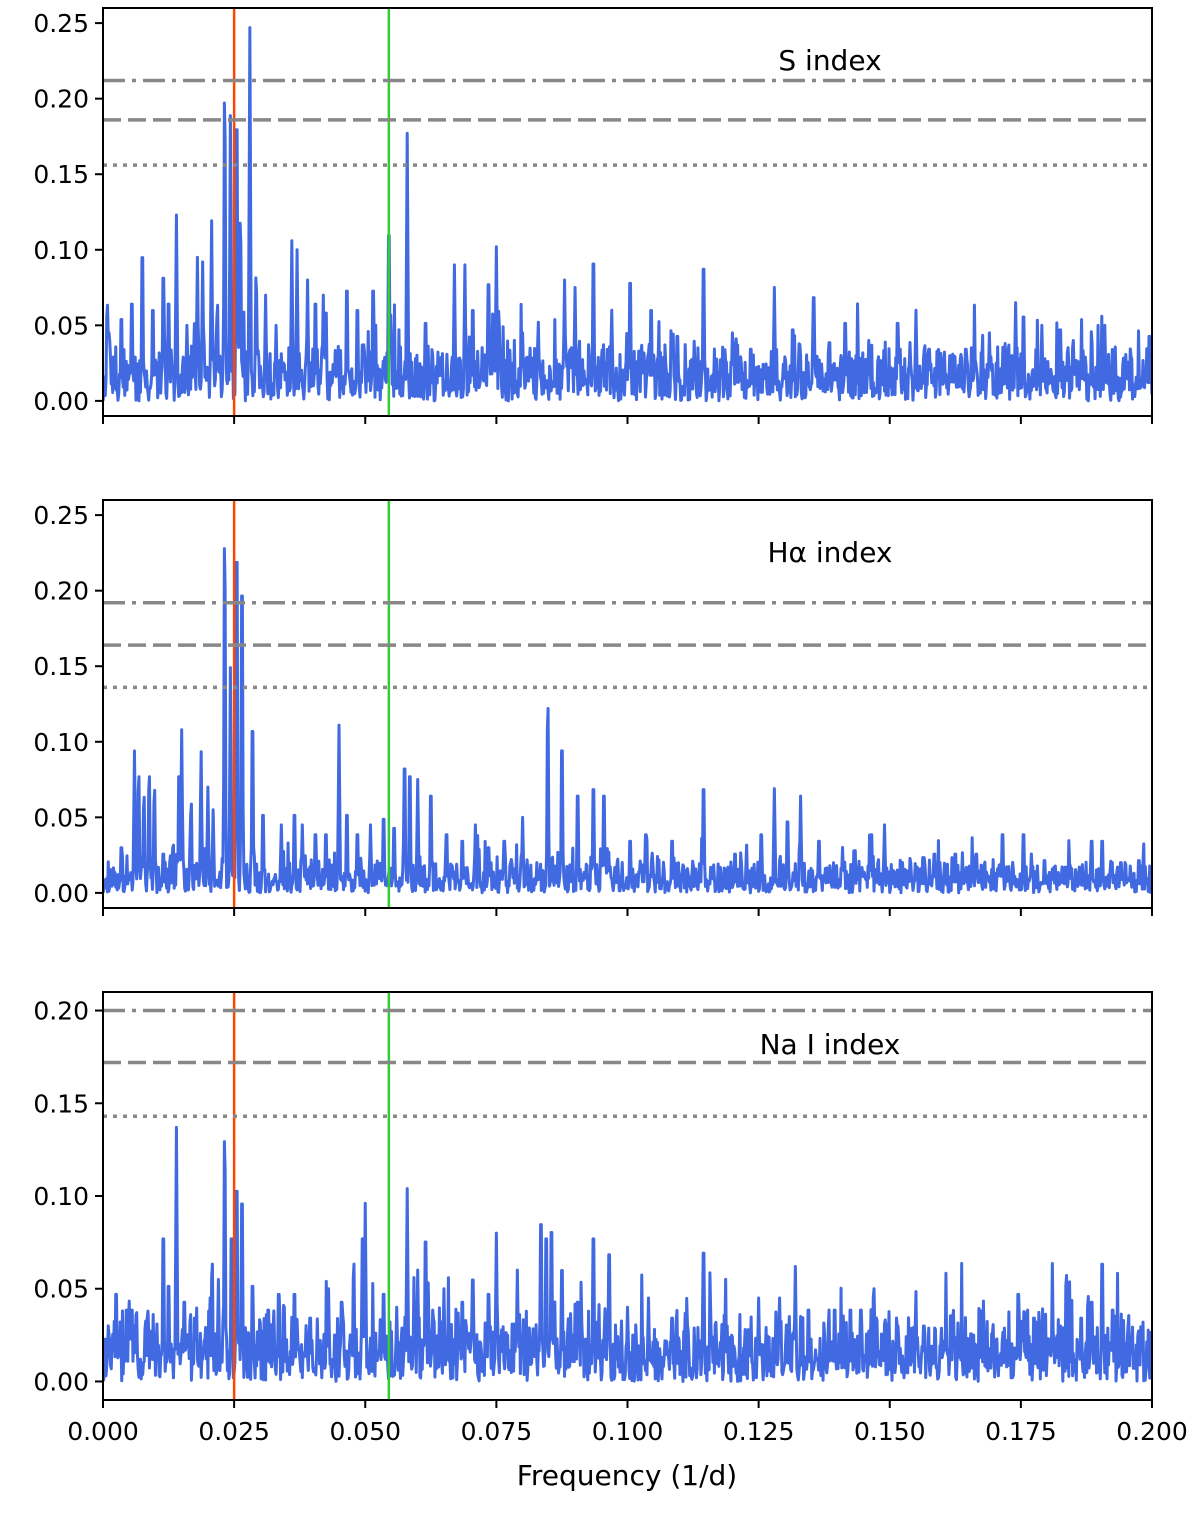 Image resolution: width=1200 pixels, height=1514 pixels. I want to click on x-tick-label: 0.025, so click(234, 1431).